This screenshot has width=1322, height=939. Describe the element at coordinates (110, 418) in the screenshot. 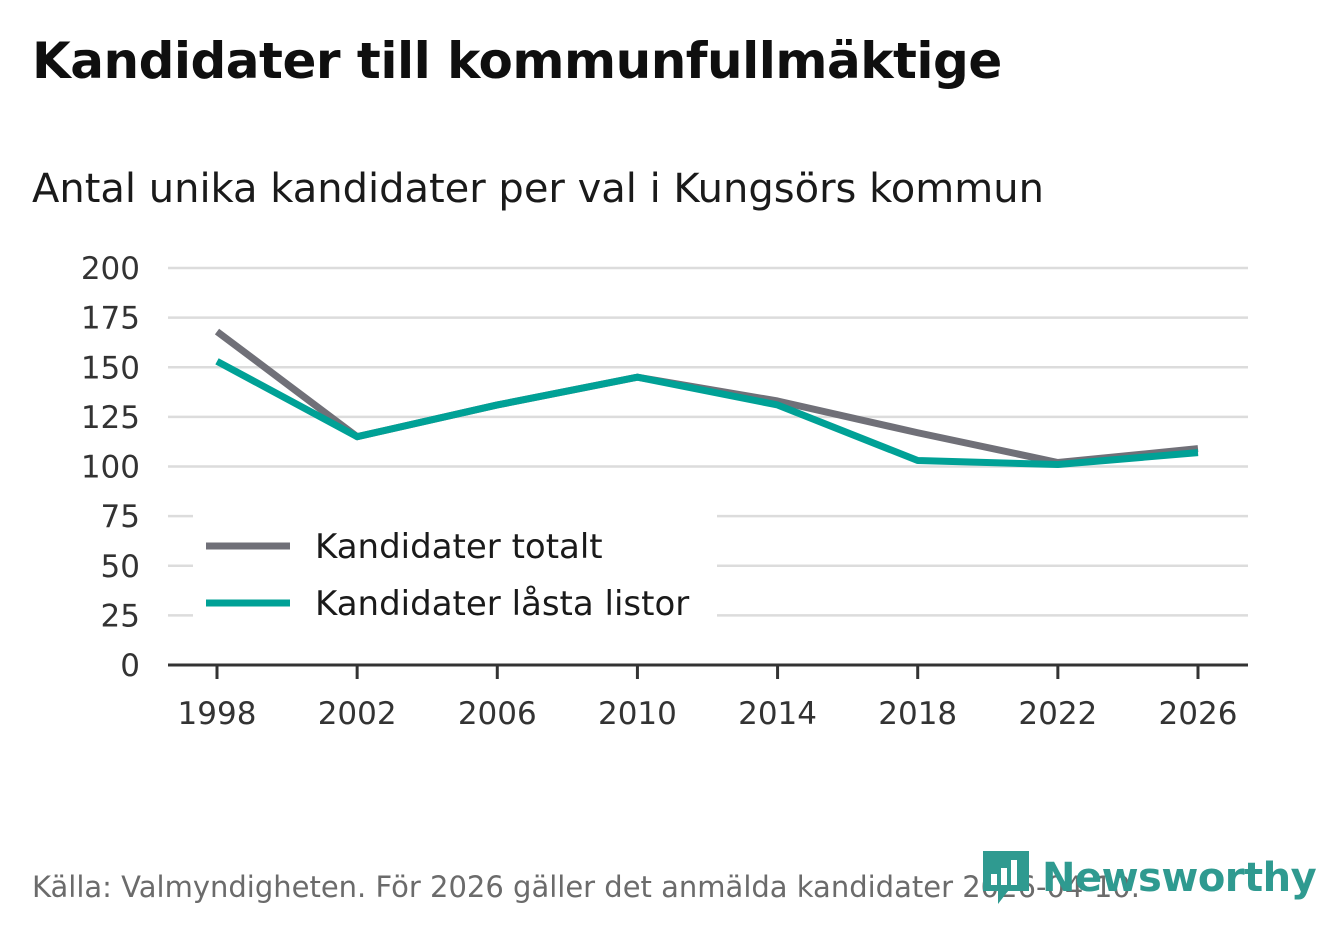

I see `y-tick-label: 125` at that location.